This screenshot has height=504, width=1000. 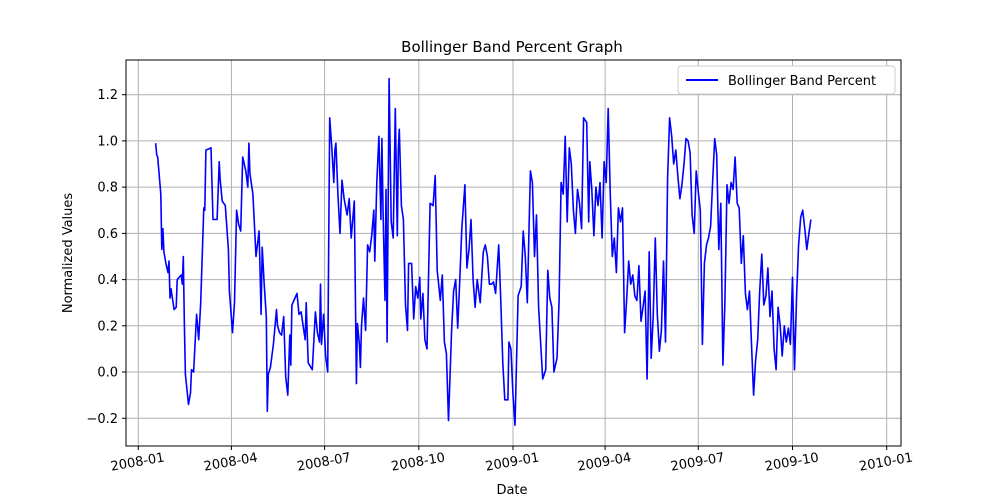 I want to click on legend-label: Bollinger Band Percent, so click(x=802, y=81).